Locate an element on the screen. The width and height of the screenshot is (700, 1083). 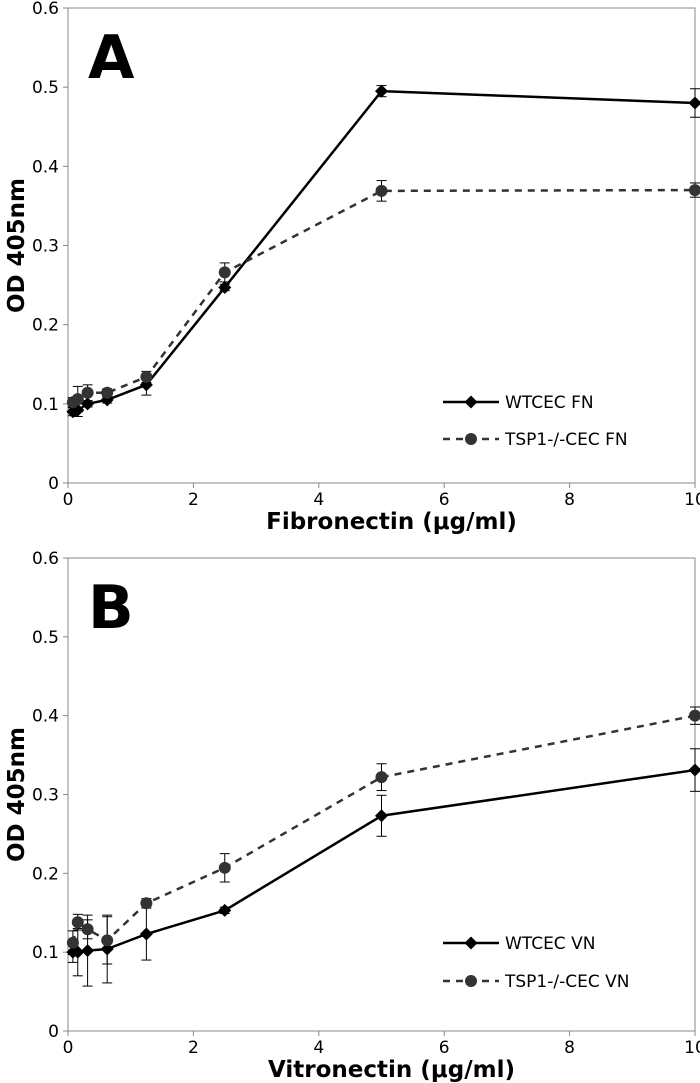
chart-a-panel-letter: A is located at coordinates (111, 58).